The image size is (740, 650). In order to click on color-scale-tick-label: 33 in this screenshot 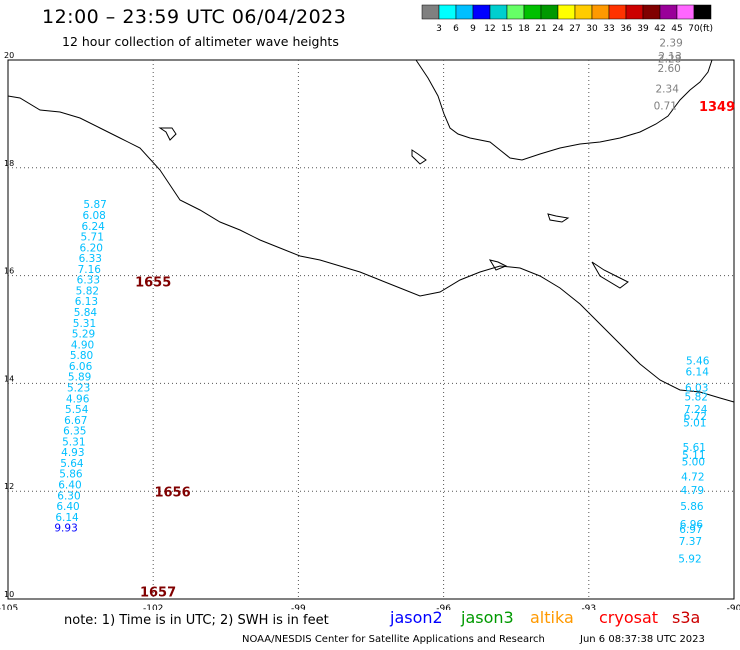, I will do `click(608, 29)`.